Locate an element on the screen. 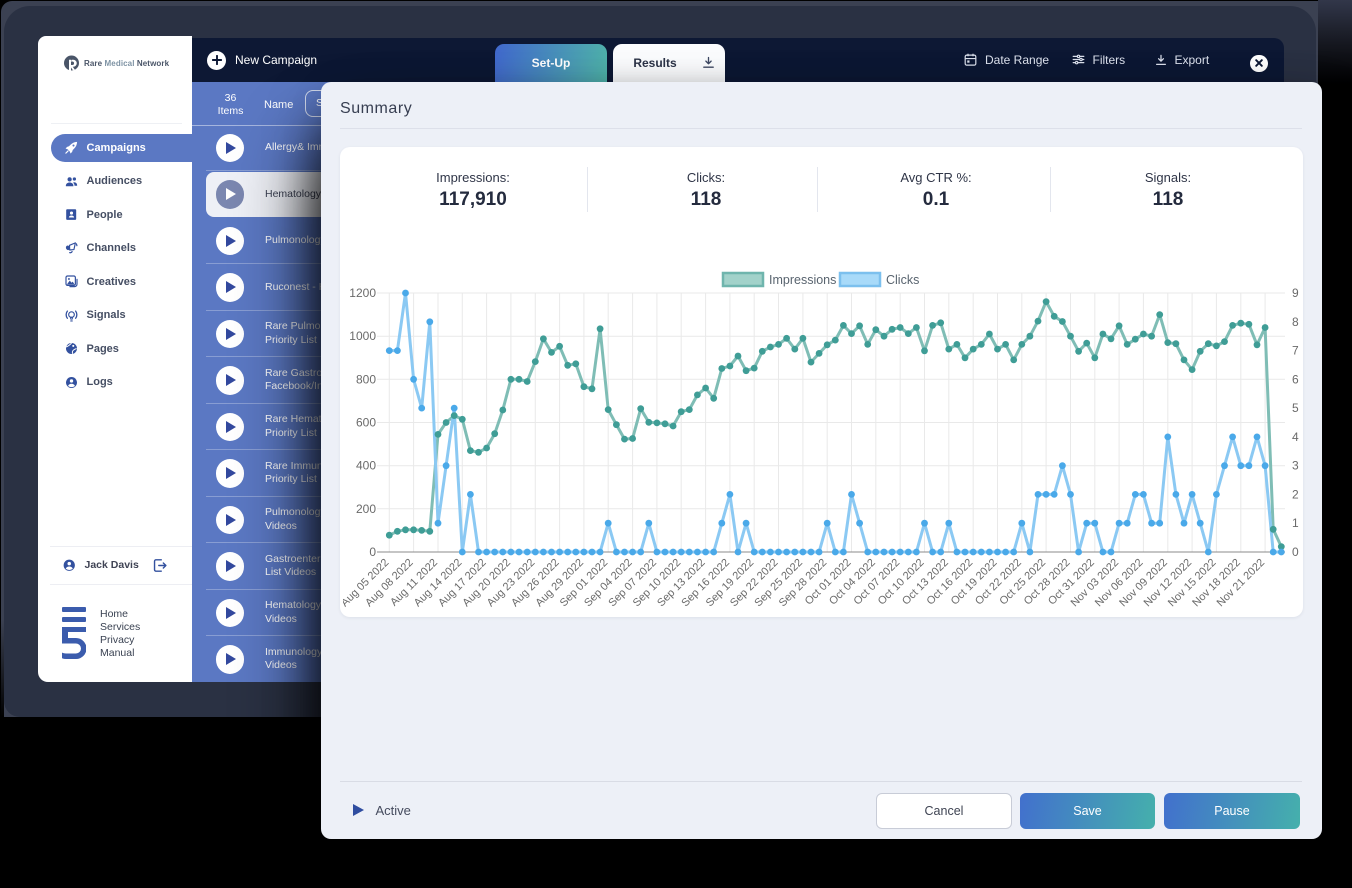 Image resolution: width=1352 pixels, height=888 pixels. svg-text: 4 is located at coordinates (1295, 437).